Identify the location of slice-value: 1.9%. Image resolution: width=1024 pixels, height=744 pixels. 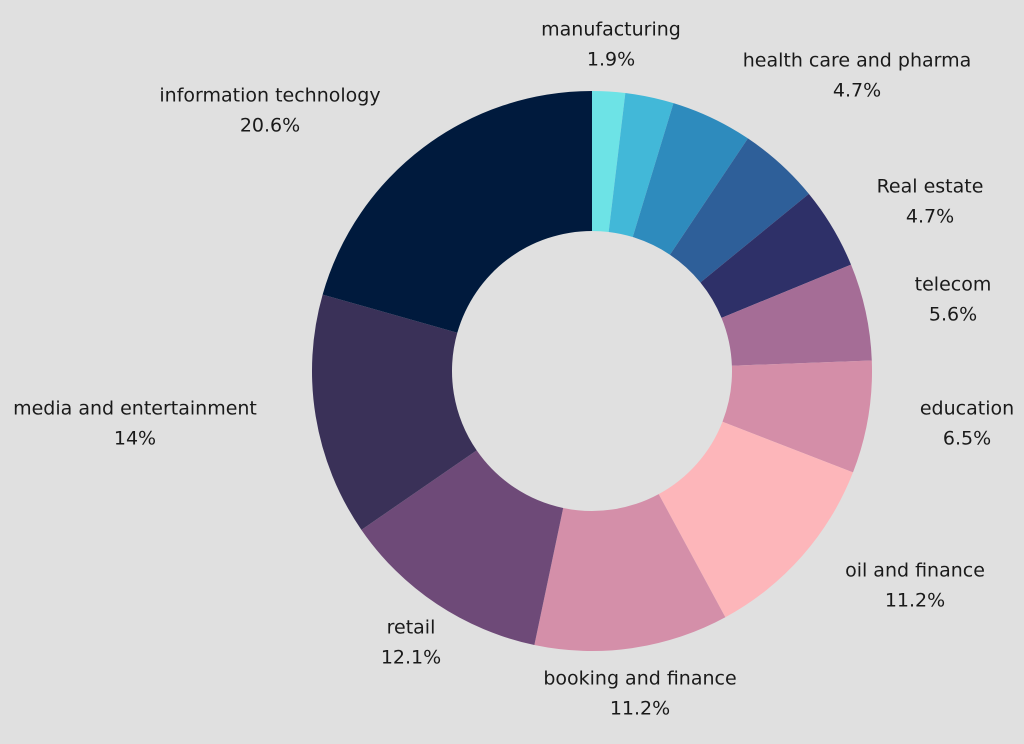
(611, 60).